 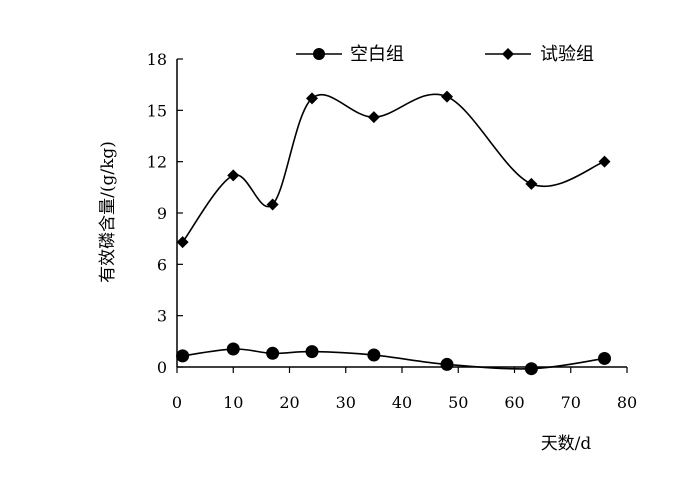 What do you see at coordinates (458, 402) in the screenshot?
I see `x-tick-label: 50` at bounding box center [458, 402].